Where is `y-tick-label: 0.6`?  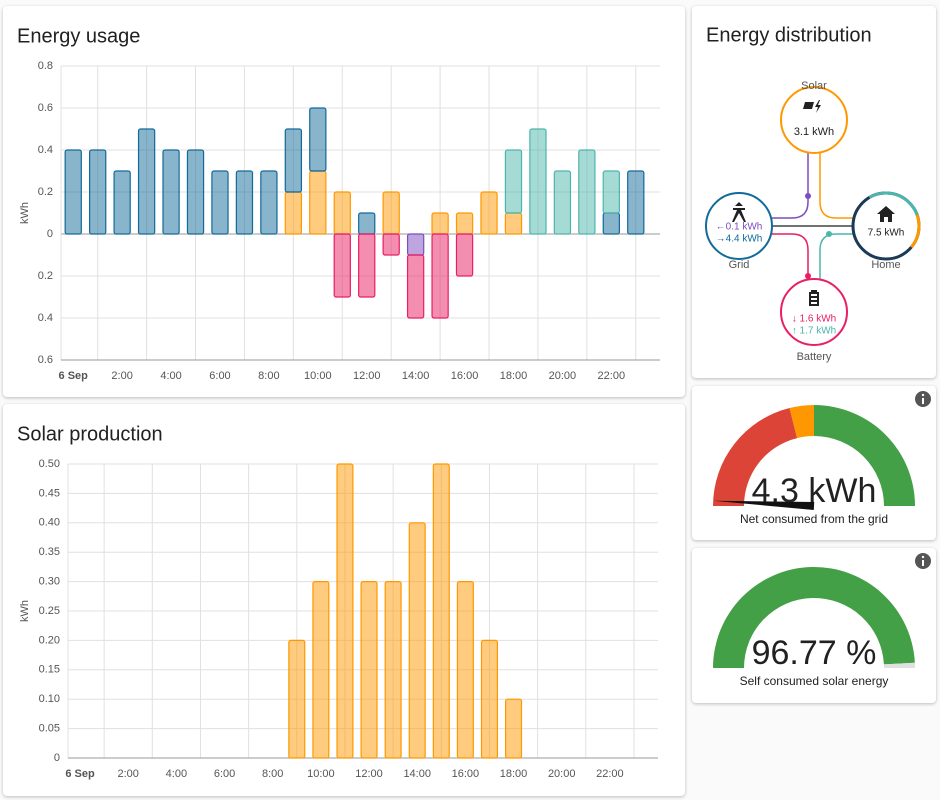 y-tick-label: 0.6 is located at coordinates (45, 108).